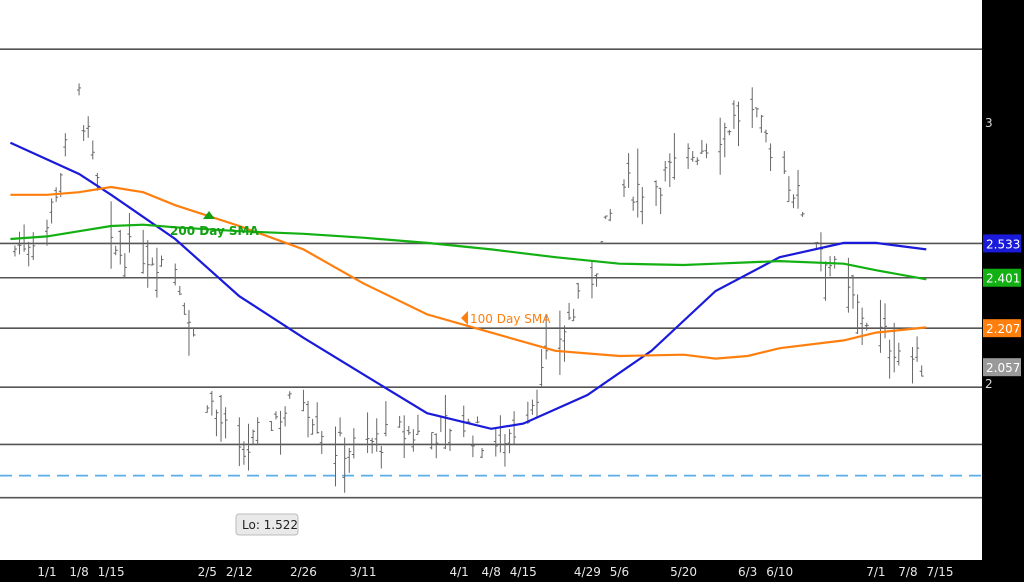 The width and height of the screenshot is (1024, 582). Describe the element at coordinates (468, 252) in the screenshot. I see `series-line-200-day-sma` at that location.